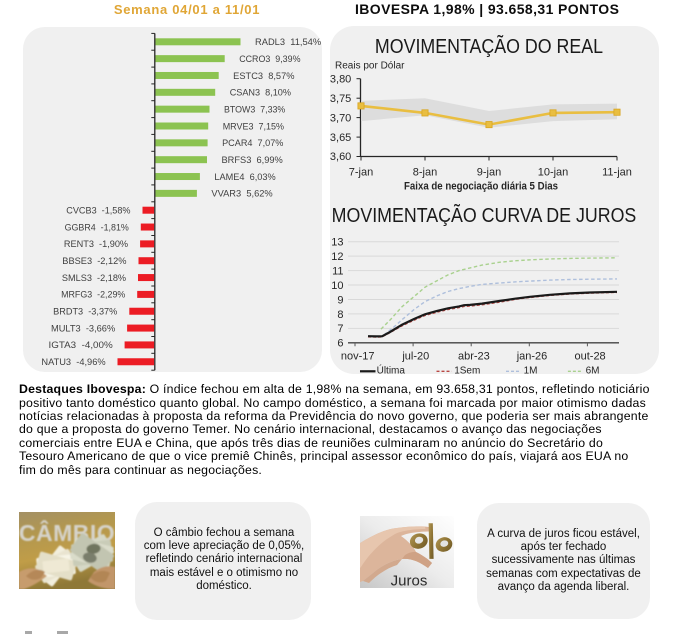 This screenshot has width=677, height=634. I want to click on svg-text: LAME4 6,03%, so click(244, 177).